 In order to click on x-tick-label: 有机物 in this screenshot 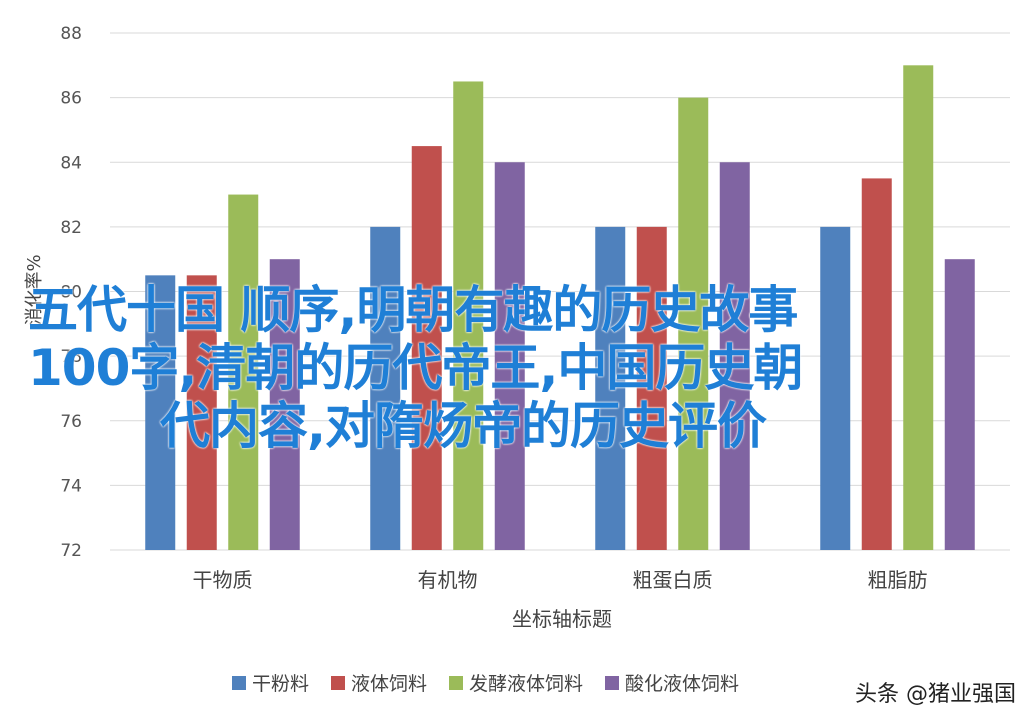, I will do `click(448, 580)`.